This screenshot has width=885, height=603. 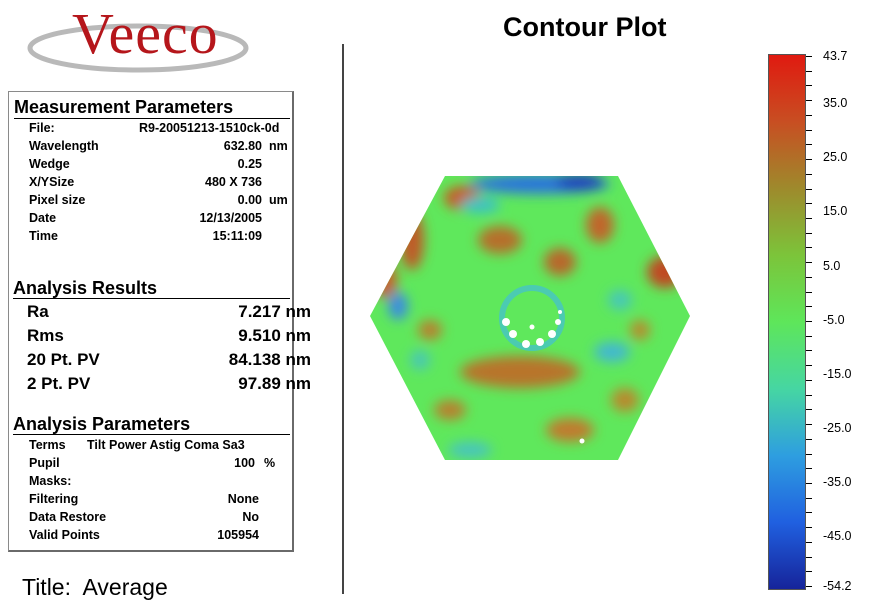 I want to click on result-label: 2 Pt. PV, so click(x=59, y=383).